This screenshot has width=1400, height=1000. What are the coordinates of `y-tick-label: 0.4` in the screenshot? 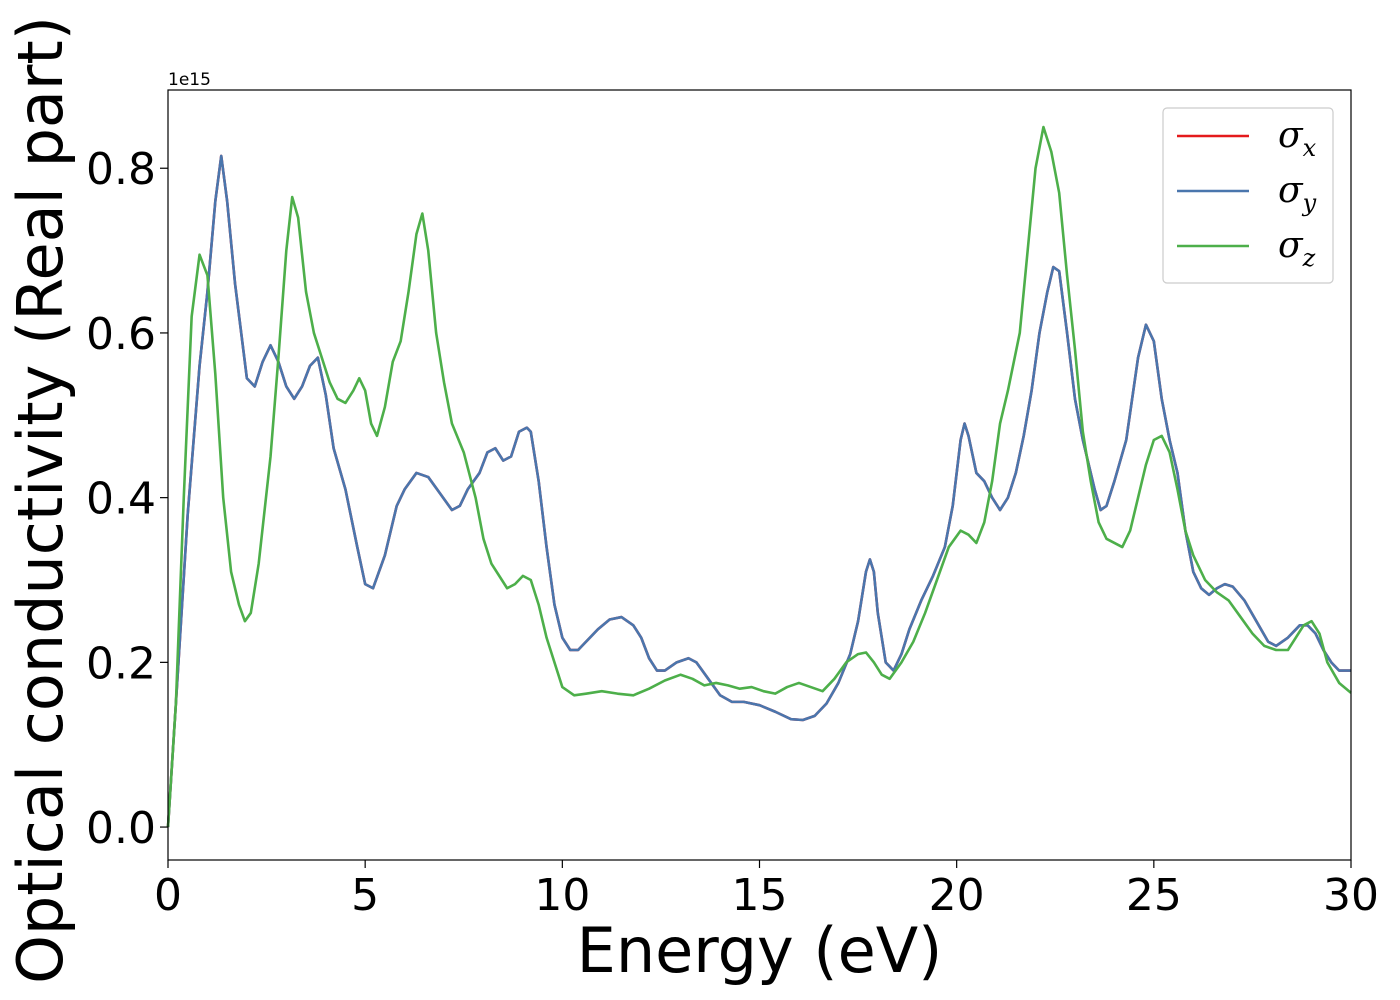 It's located at (121, 499).